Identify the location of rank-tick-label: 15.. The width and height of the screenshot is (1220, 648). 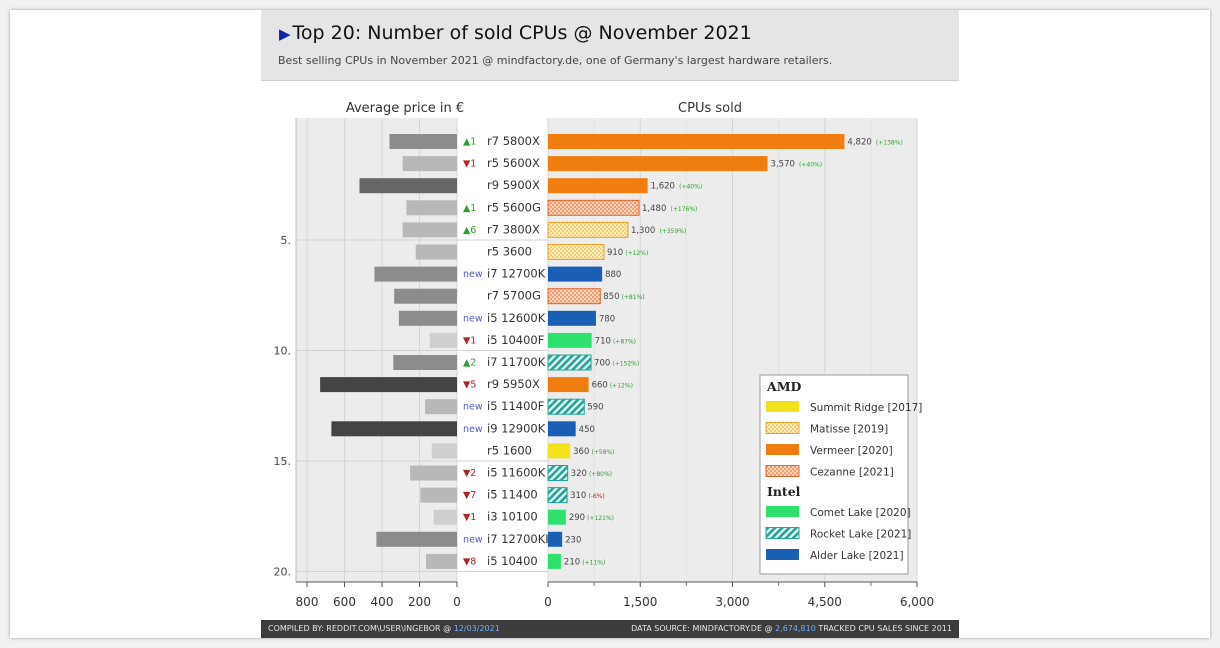
(283, 461).